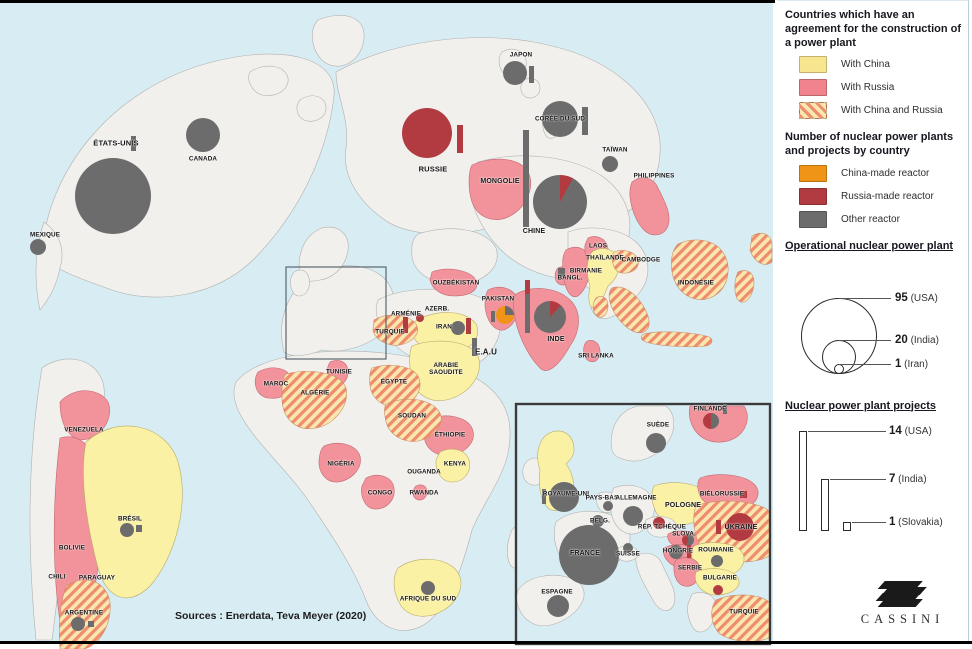  I want to click on uae-projects-marker, so click(474, 347).